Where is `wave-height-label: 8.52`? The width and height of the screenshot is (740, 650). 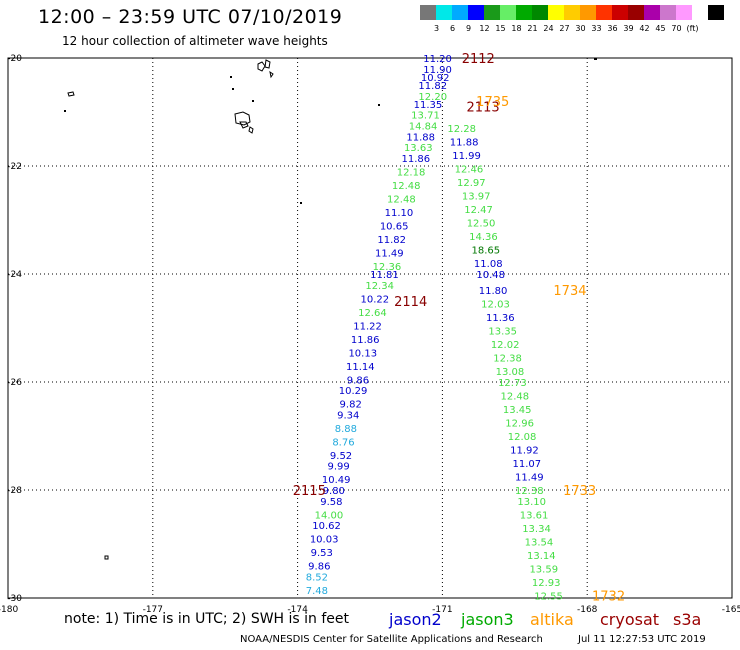 wave-height-label: 8.52 is located at coordinates (317, 577).